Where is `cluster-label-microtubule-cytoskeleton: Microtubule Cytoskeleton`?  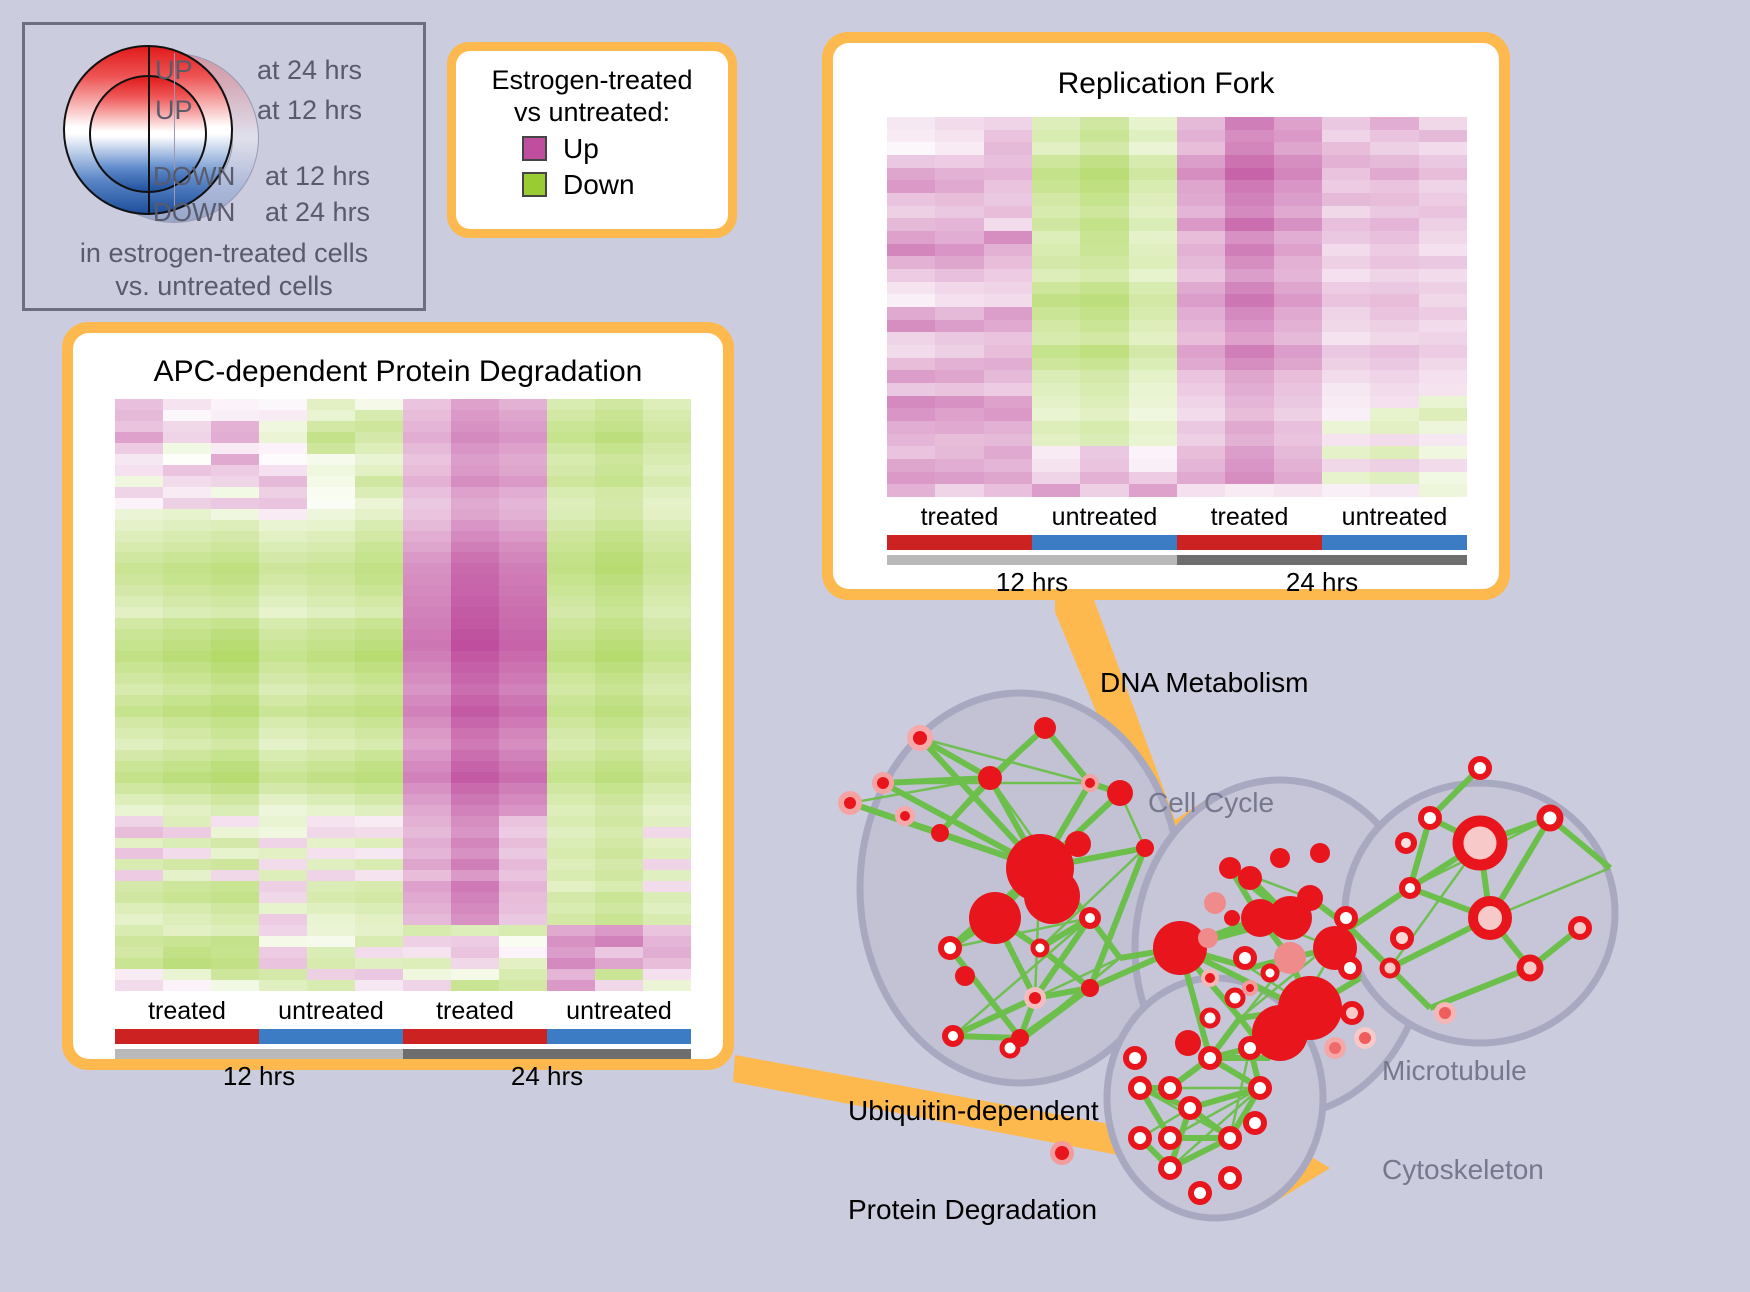 cluster-label-microtubule-cytoskeleton: Microtubule Cytoskeleton is located at coordinates (1463, 1120).